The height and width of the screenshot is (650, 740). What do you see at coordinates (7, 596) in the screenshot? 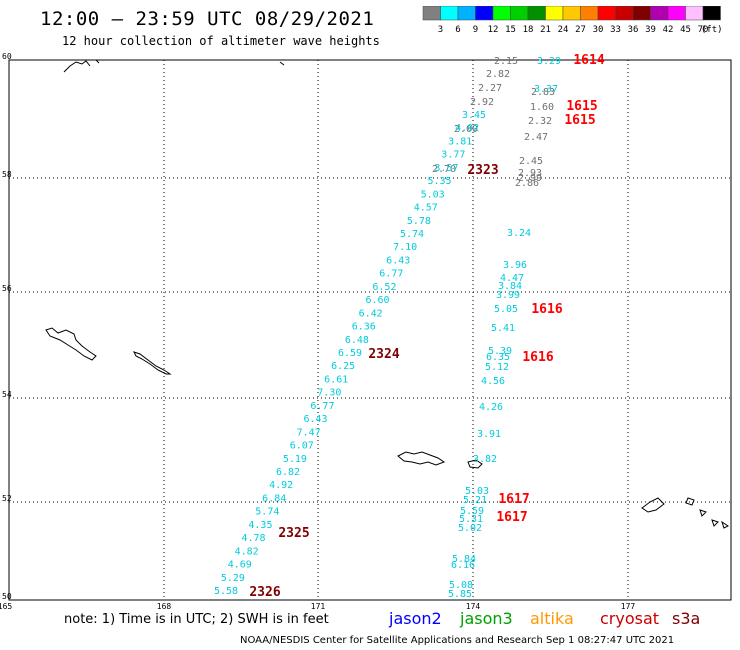
I see `lat-label: 50` at bounding box center [7, 596].